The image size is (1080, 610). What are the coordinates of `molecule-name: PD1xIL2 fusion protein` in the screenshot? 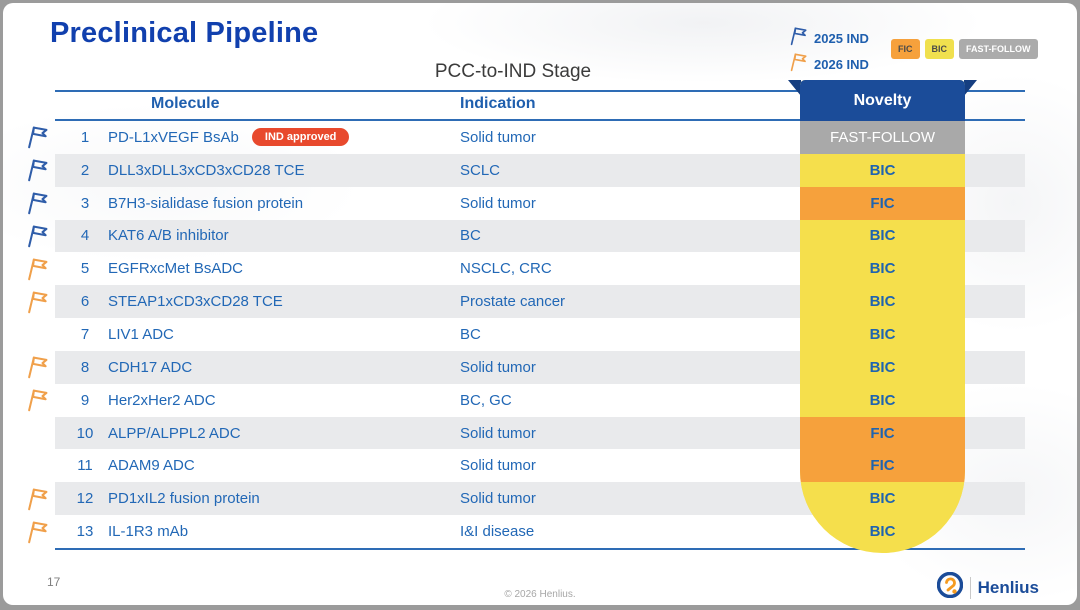 It's located at (184, 499).